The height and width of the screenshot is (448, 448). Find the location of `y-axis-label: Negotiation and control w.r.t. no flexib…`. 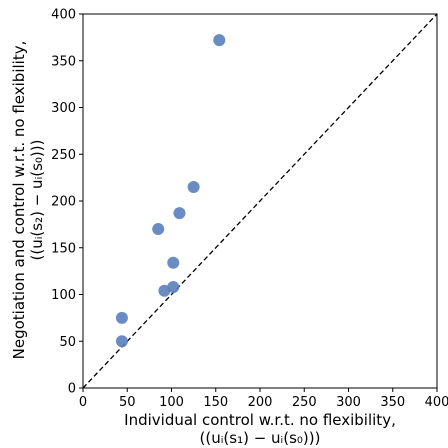

y-axis-label: Negotiation and control w.r.t. no flexib… is located at coordinates (19, 200).